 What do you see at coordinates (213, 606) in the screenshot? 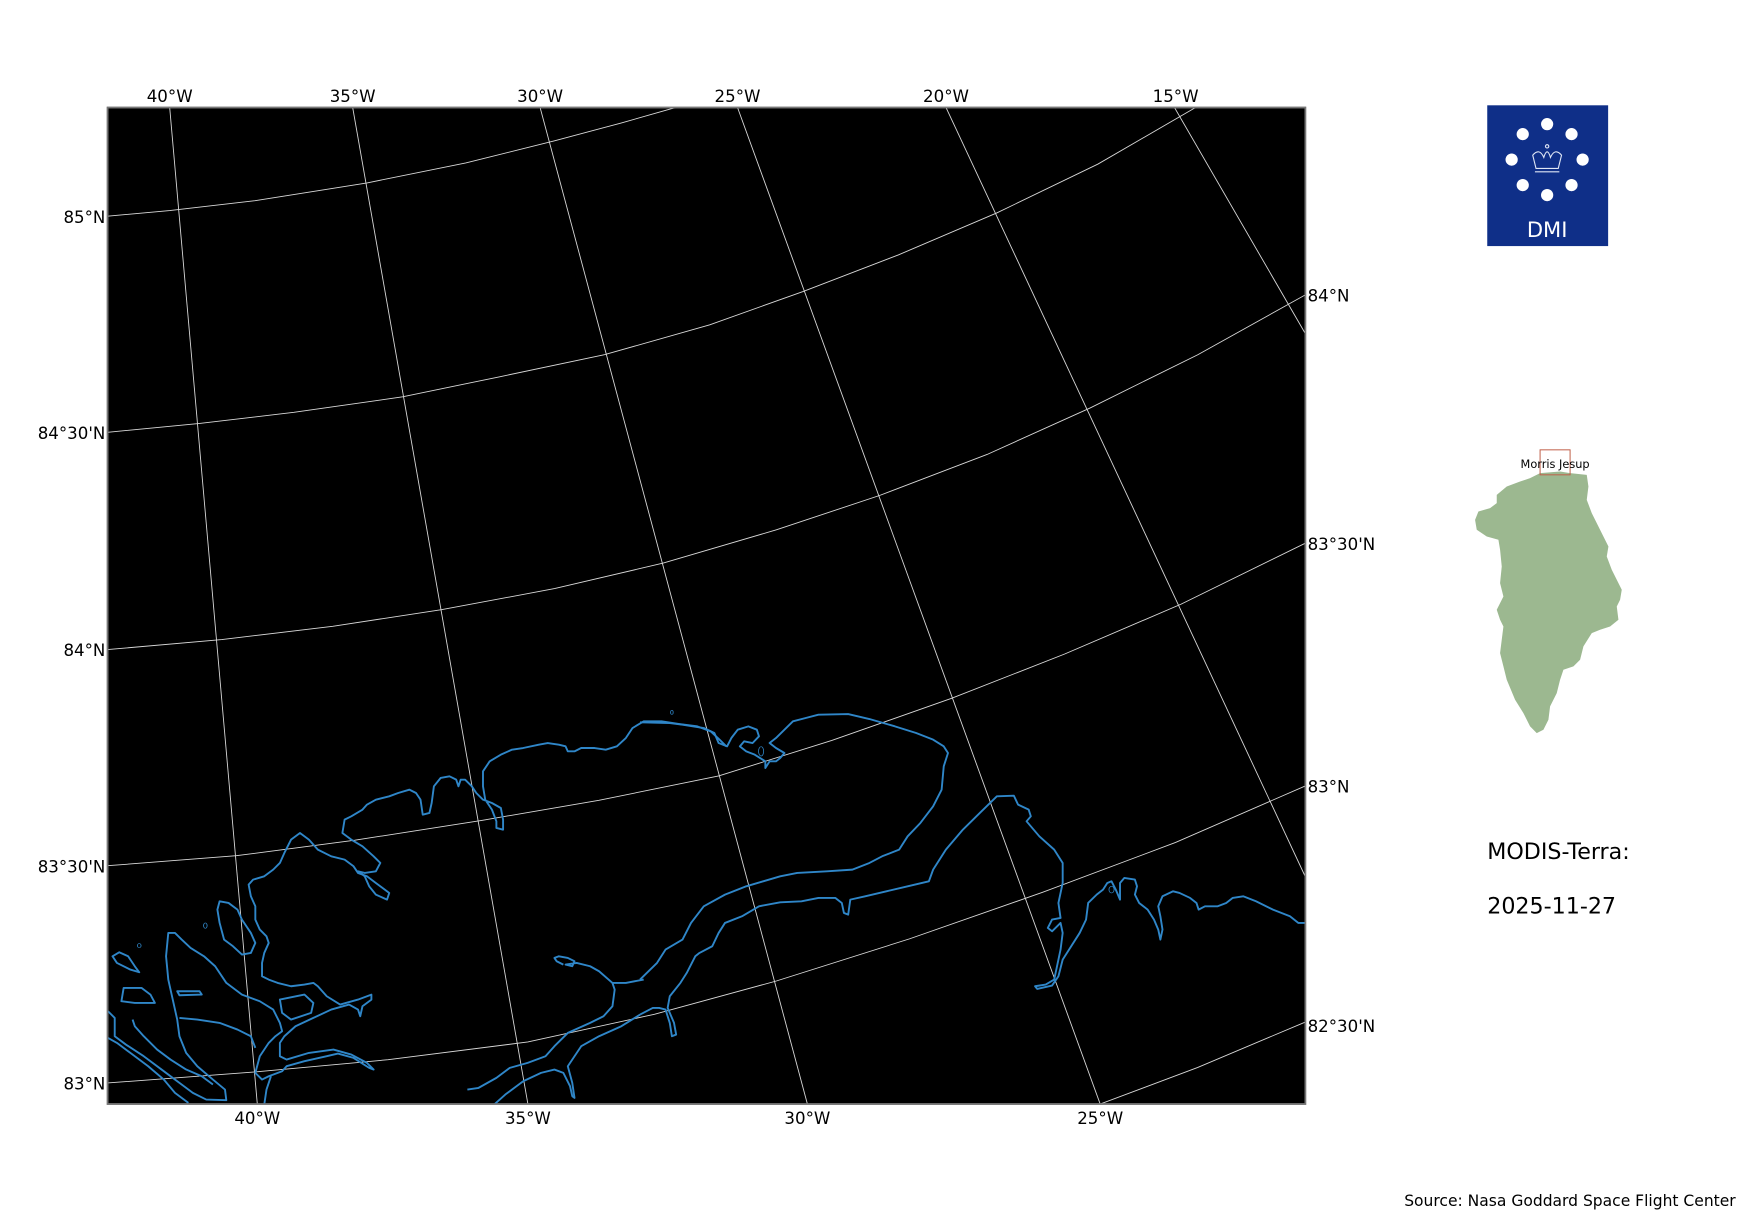
I see `meridian-40w` at bounding box center [213, 606].